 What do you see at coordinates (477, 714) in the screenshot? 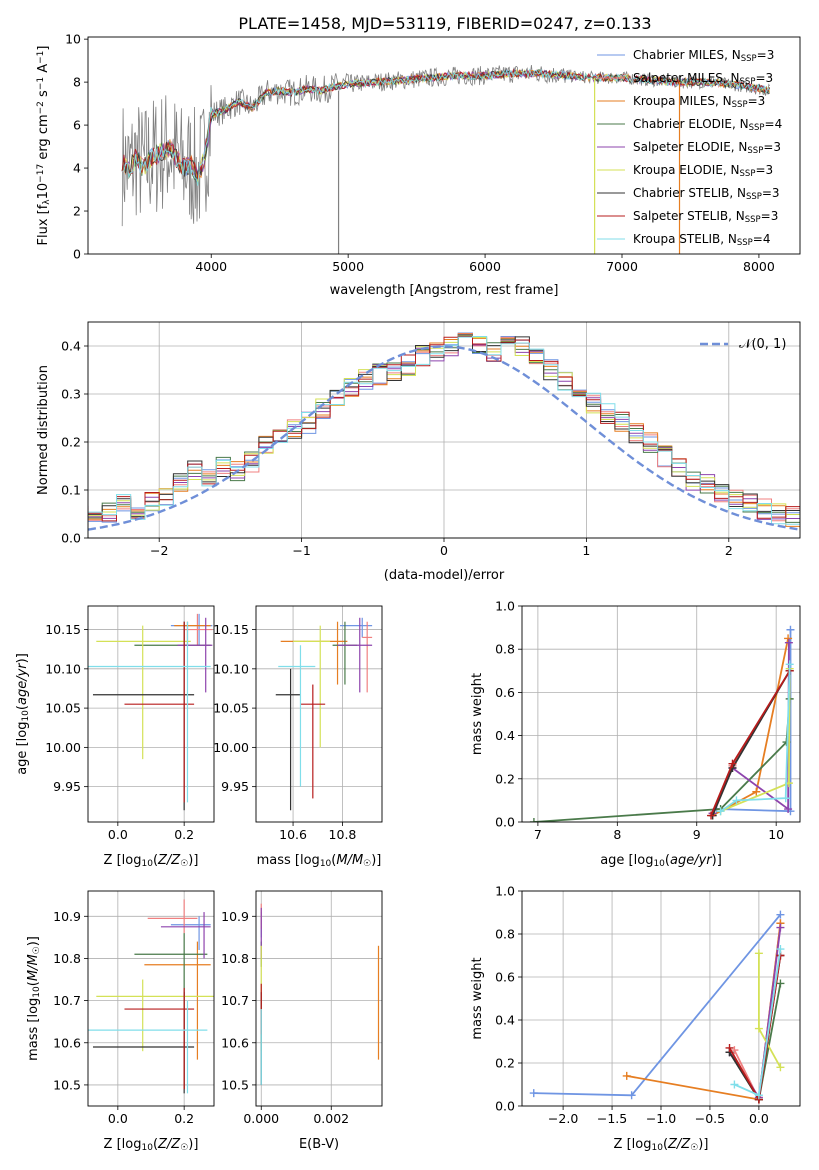
I see `y-axis-label: mass weight` at bounding box center [477, 714].